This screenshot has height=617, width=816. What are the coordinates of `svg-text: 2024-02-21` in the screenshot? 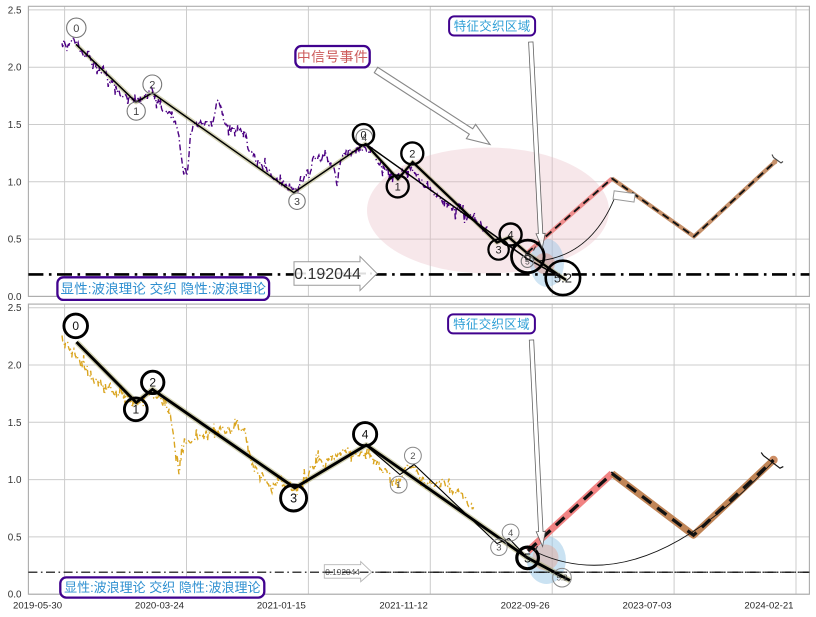 It's located at (768, 606).